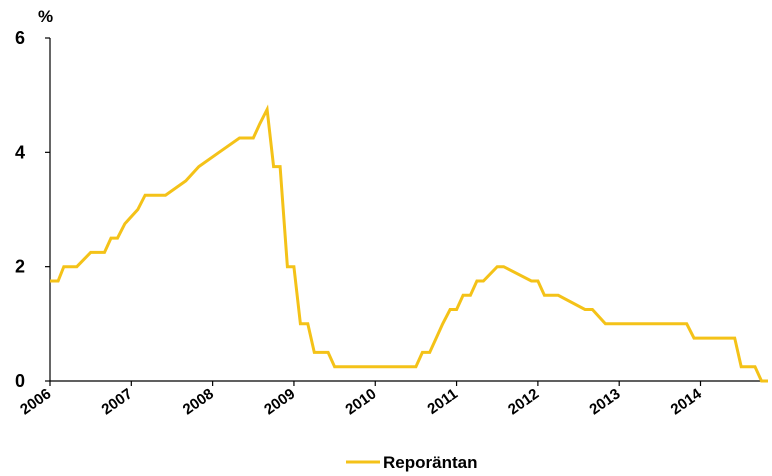 This screenshot has width=772, height=476. Describe the element at coordinates (20, 381) in the screenshot. I see `y-tick-label: 0` at that location.